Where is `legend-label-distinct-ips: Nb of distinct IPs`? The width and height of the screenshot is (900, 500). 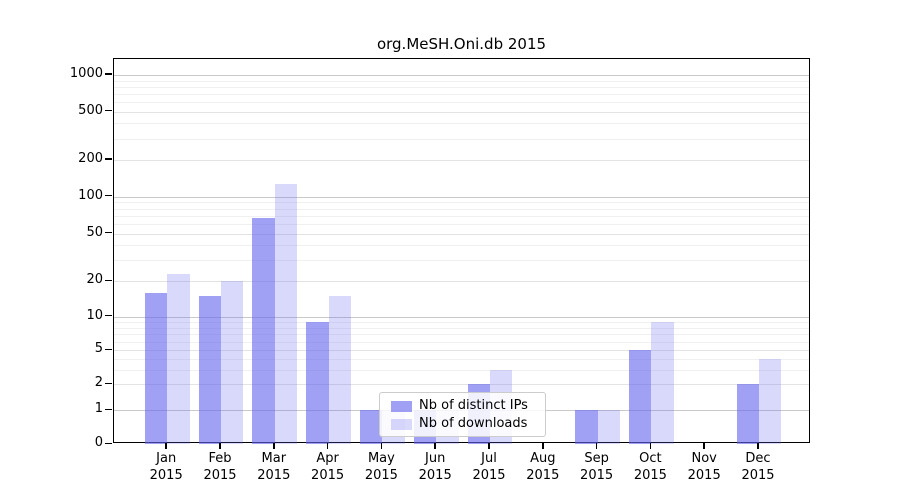
legend-label-distinct-ips: Nb of distinct IPs is located at coordinates (473, 405).